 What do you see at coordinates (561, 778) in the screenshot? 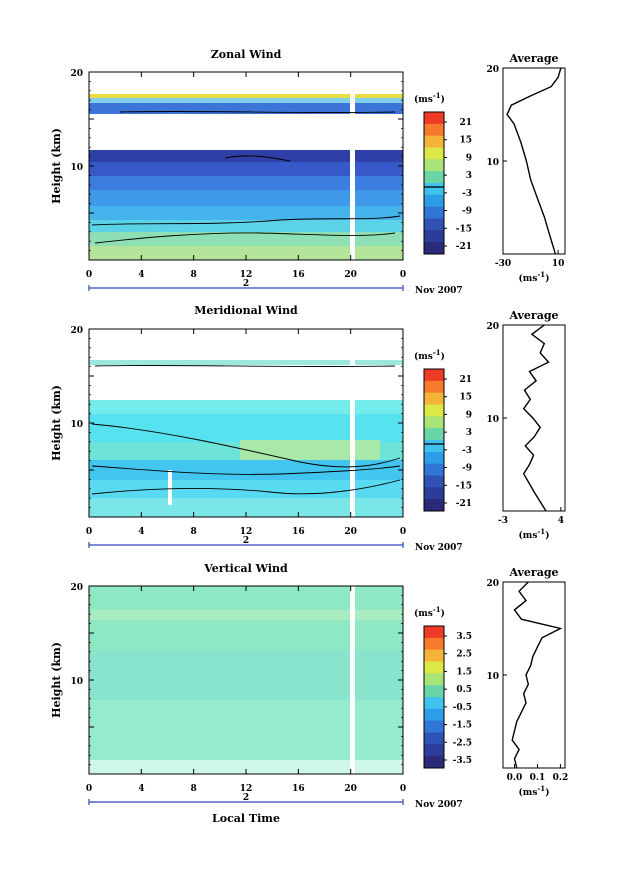
I see `profile-x-tick-label: 0.2` at bounding box center [561, 778].